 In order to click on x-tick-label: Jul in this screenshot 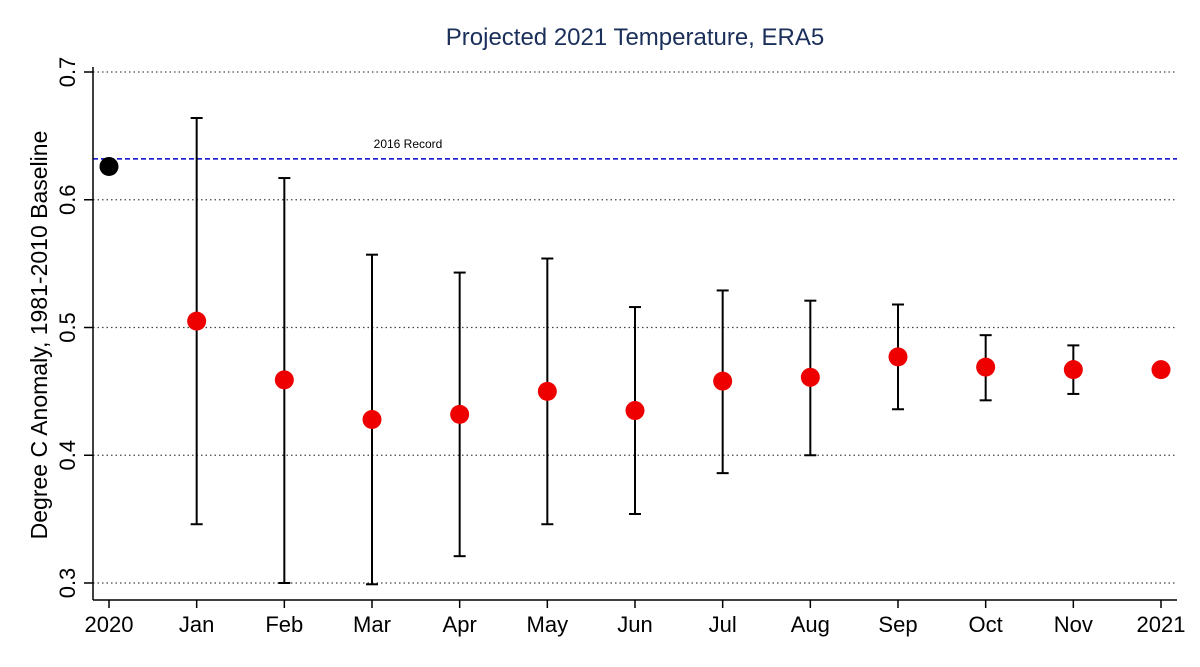, I will do `click(723, 624)`.